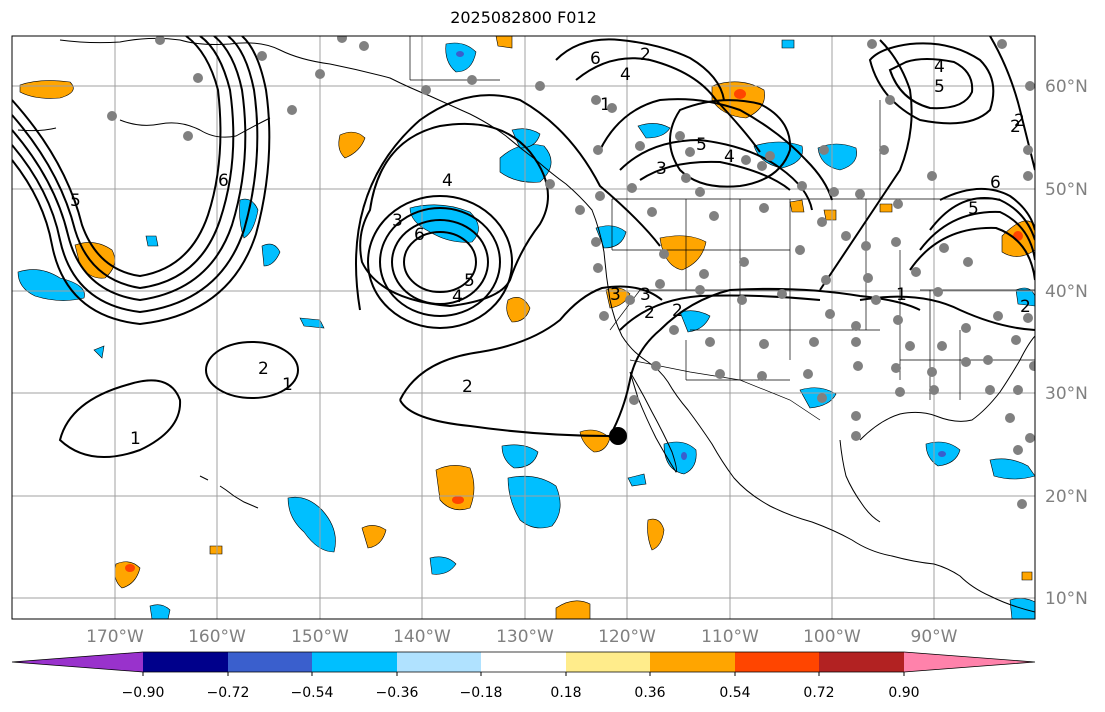 The height and width of the screenshot is (712, 1105). Describe the element at coordinates (1066, 497) in the screenshot. I see `lat-label: 20°N` at that location.